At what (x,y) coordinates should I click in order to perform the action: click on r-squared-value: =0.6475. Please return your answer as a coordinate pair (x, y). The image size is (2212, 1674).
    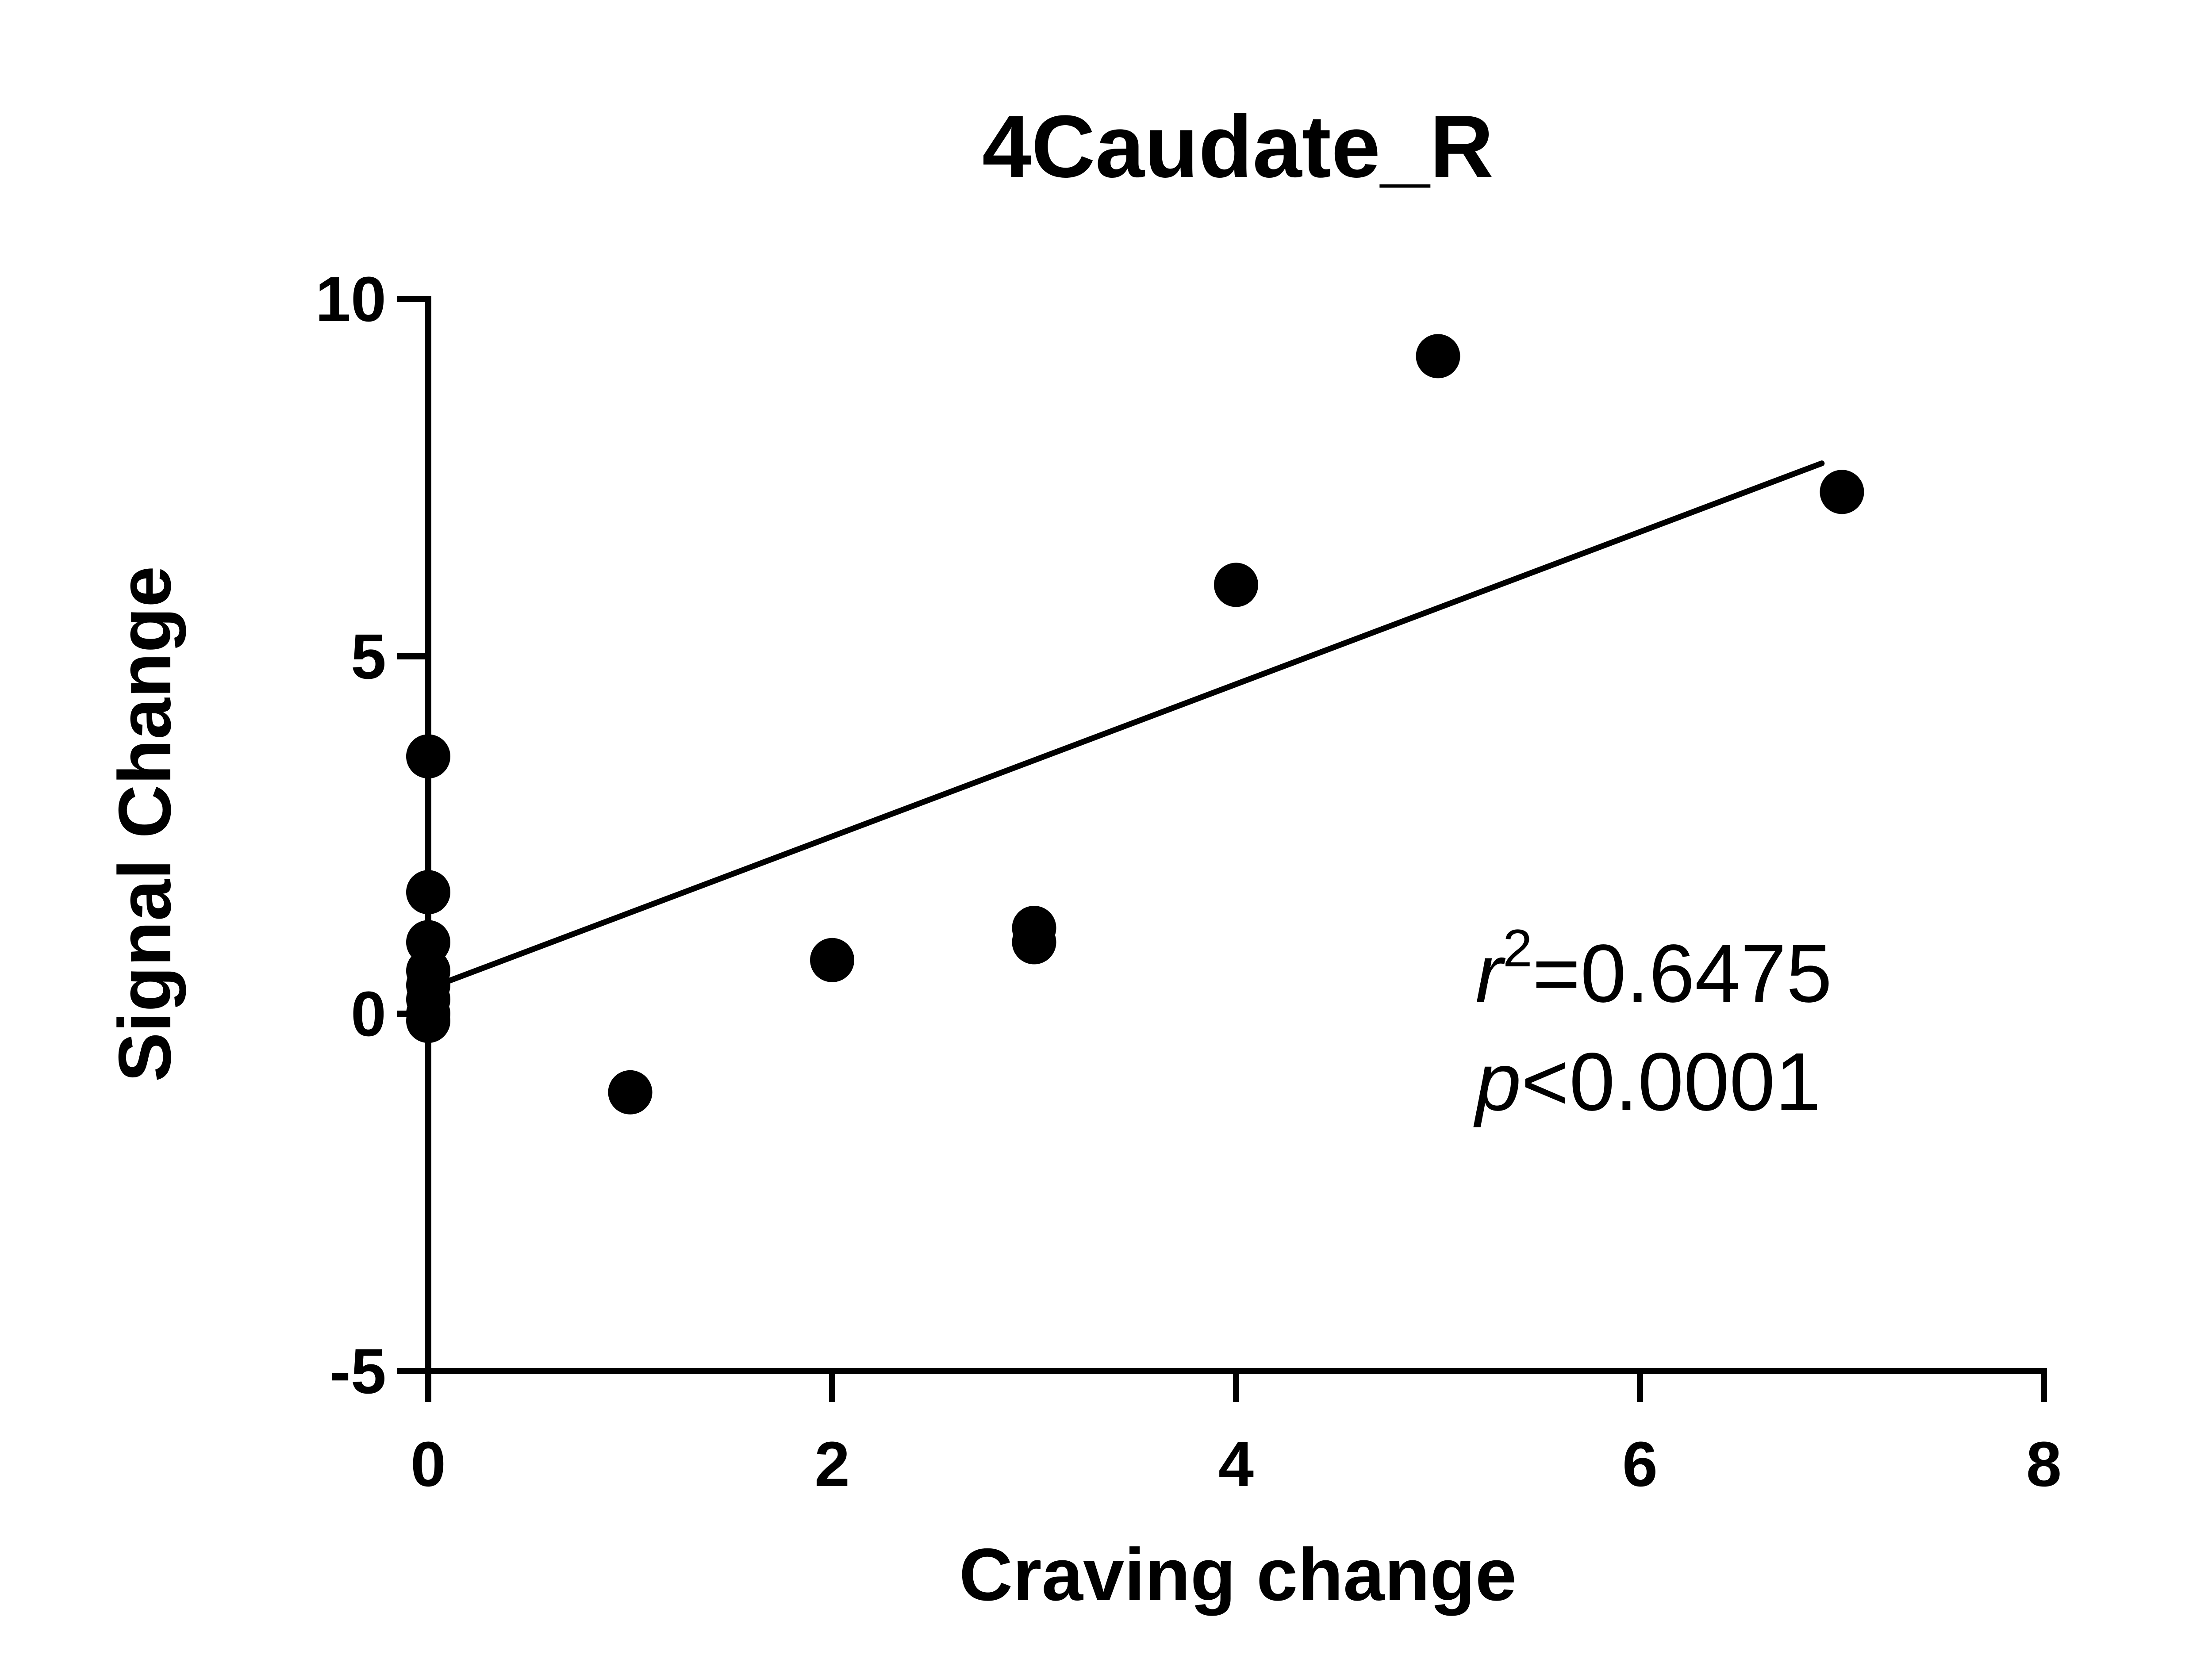
    Looking at the image, I should click on (1682, 974).